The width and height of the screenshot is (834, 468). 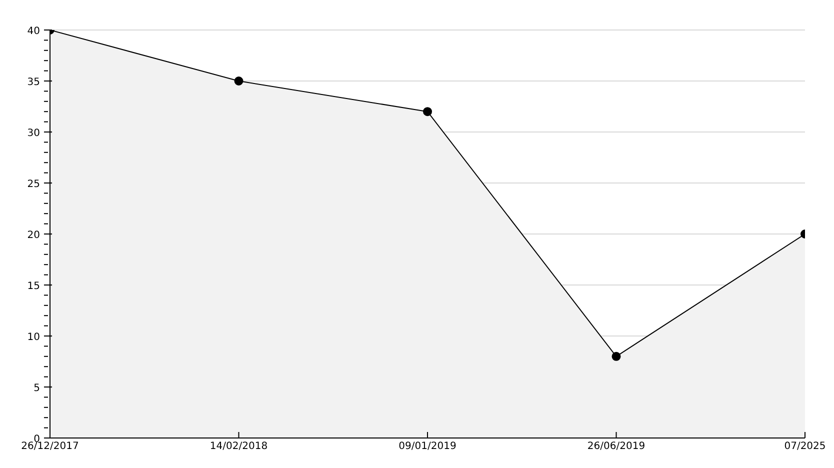 I want to click on x-tick-label: 07/2025, so click(x=805, y=446).